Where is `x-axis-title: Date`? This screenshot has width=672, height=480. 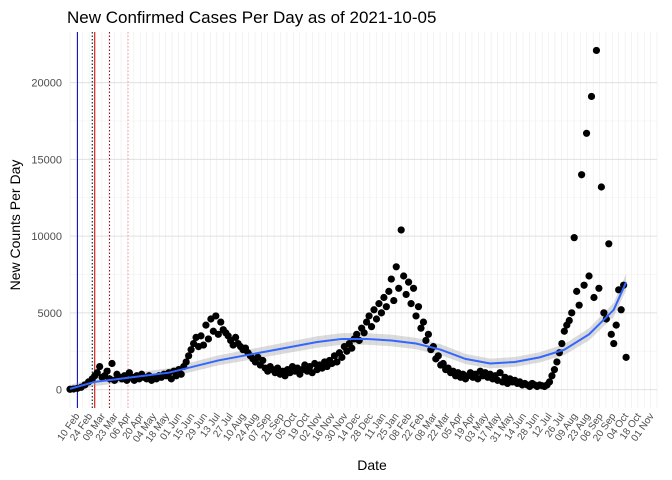
x-axis-title: Date is located at coordinates (372, 465).